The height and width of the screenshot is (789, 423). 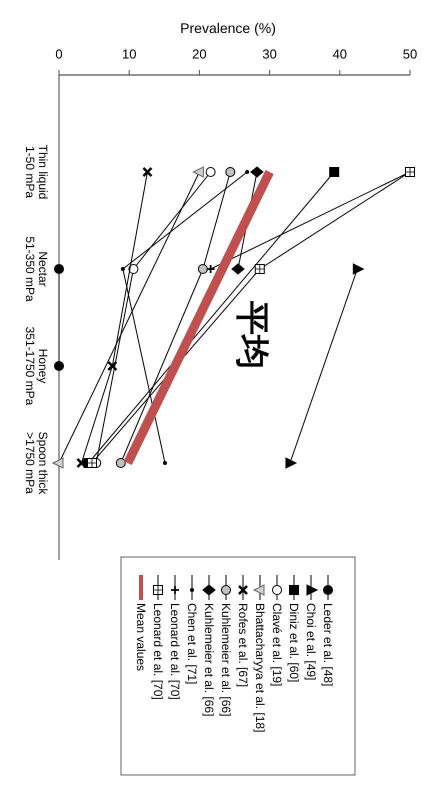 I want to click on y-tick-label: Honey 351-1750 mPa, so click(x=36, y=366).